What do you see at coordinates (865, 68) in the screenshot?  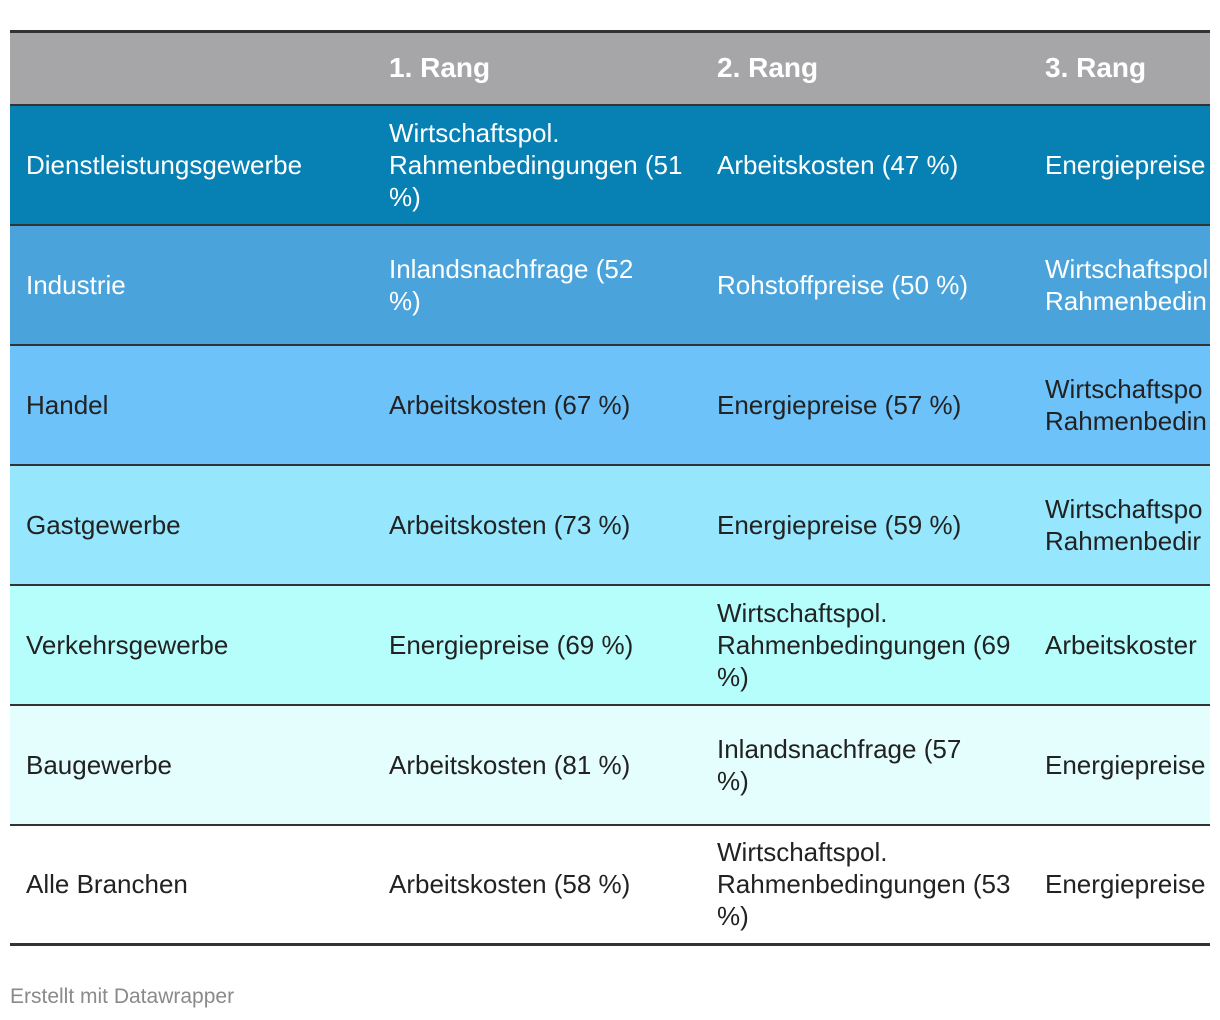 I see `header-cell-rank-2: 2. Rang` at bounding box center [865, 68].